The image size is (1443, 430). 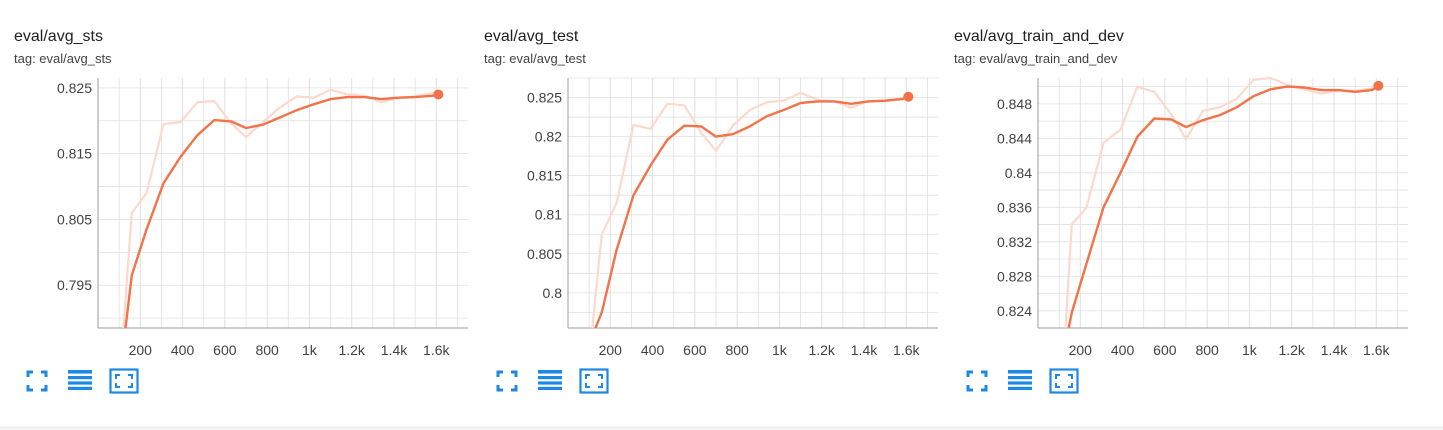 I want to click on y-tick-label: 0.824, so click(x=1014, y=311).